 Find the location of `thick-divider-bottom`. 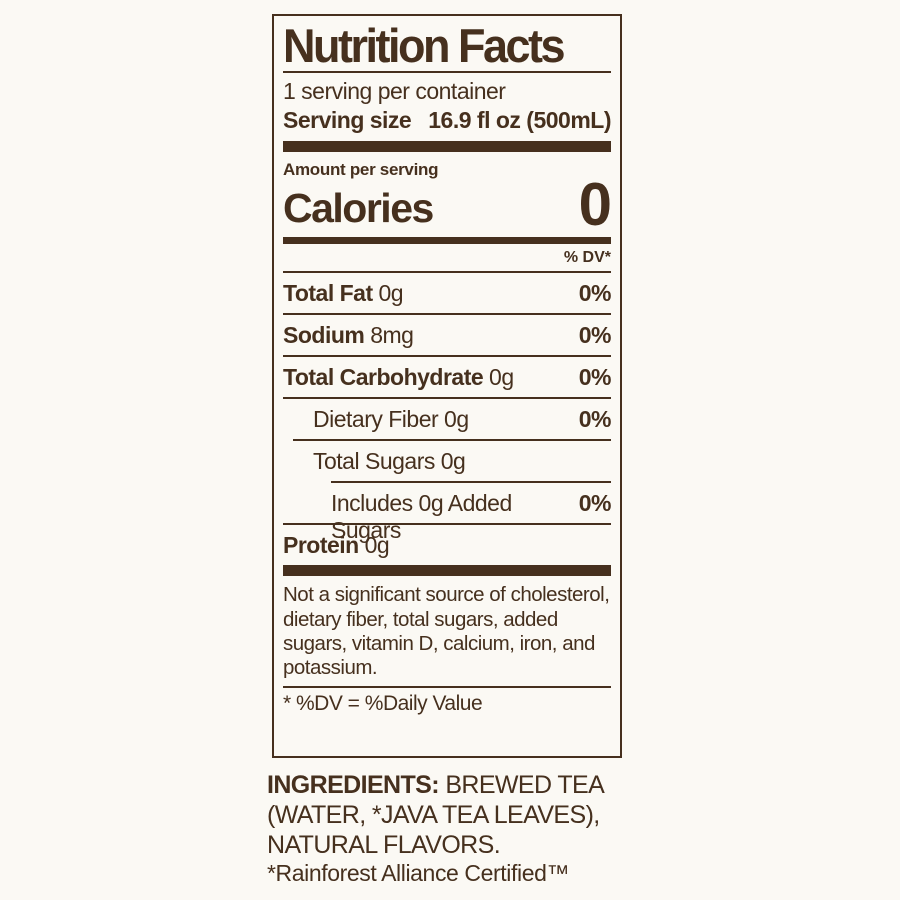

thick-divider-bottom is located at coordinates (447, 571).